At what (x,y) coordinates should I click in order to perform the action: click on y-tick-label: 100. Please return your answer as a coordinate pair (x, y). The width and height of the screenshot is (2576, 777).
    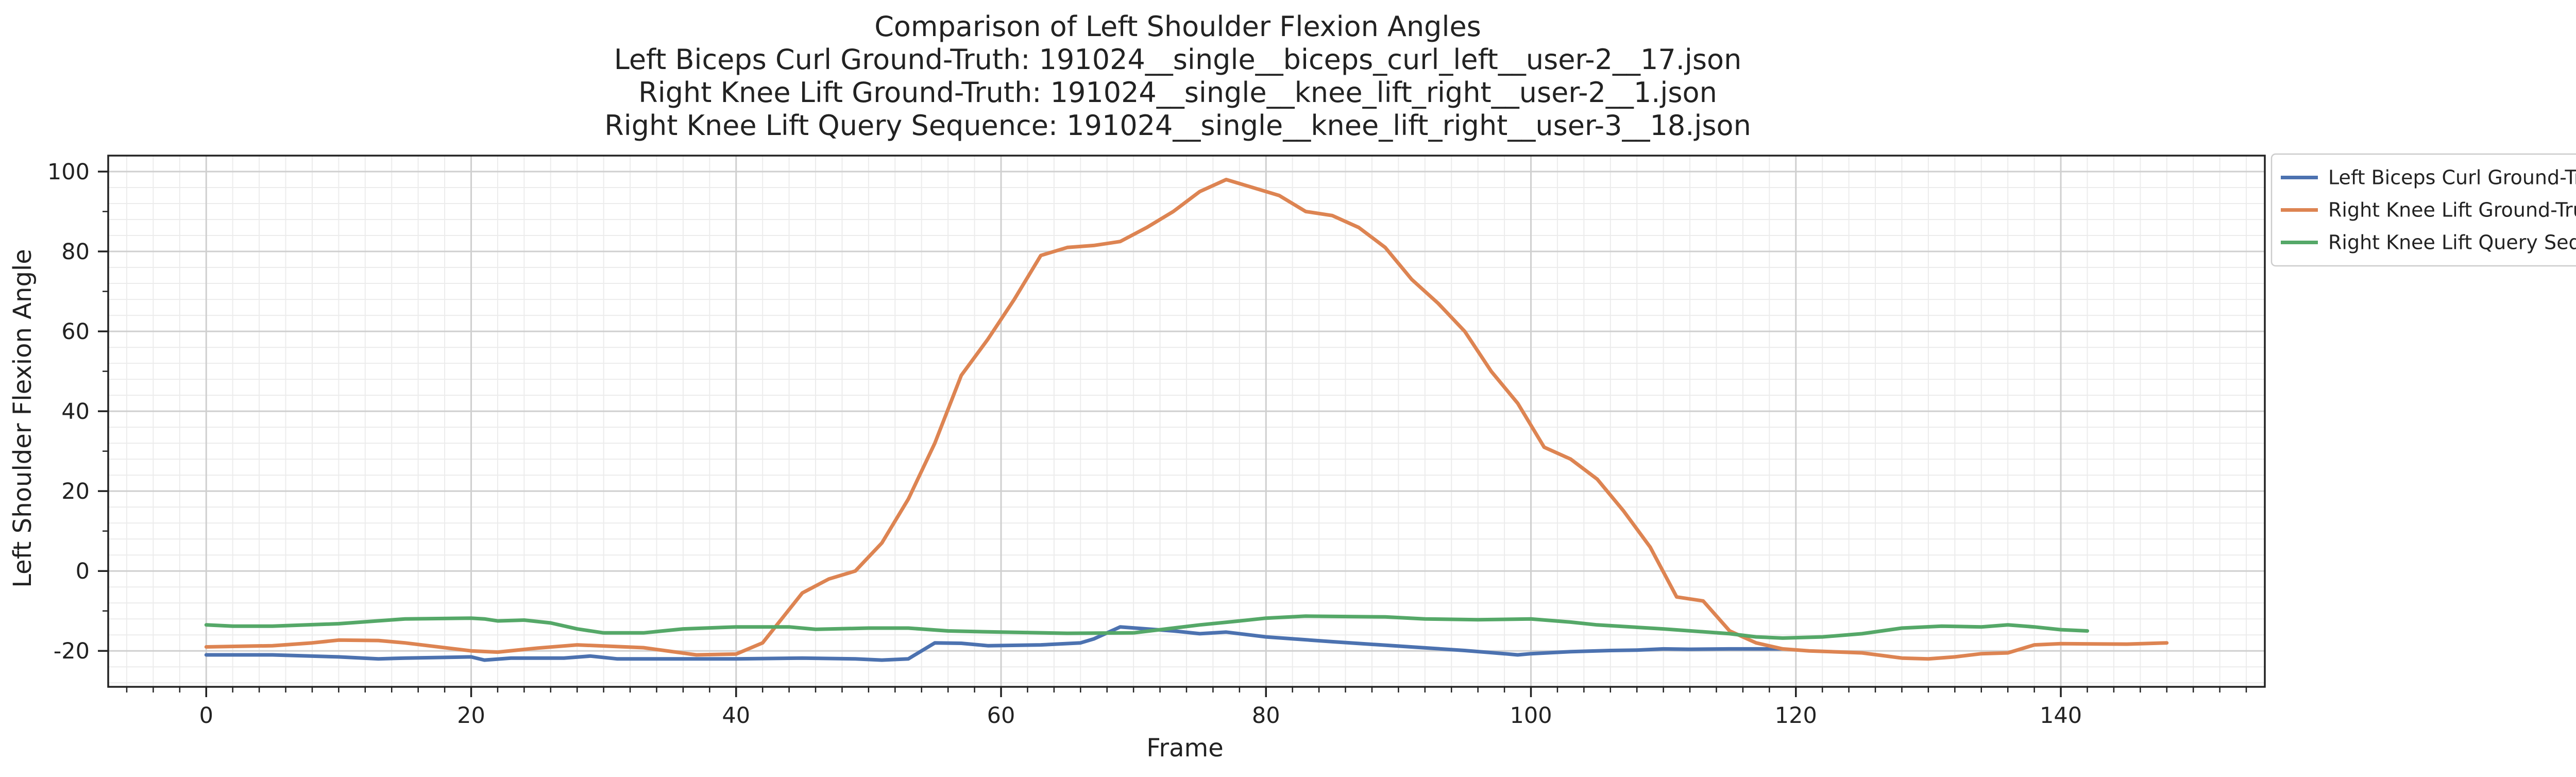
    Looking at the image, I should click on (68, 172).